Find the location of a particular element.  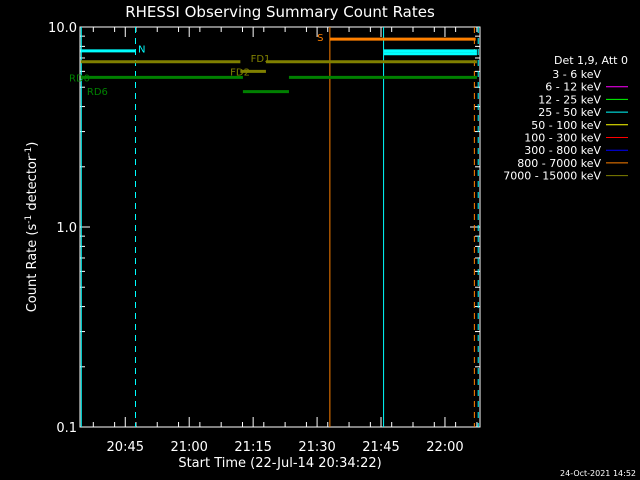

y-tick-label: 1.0 is located at coordinates (66, 228).